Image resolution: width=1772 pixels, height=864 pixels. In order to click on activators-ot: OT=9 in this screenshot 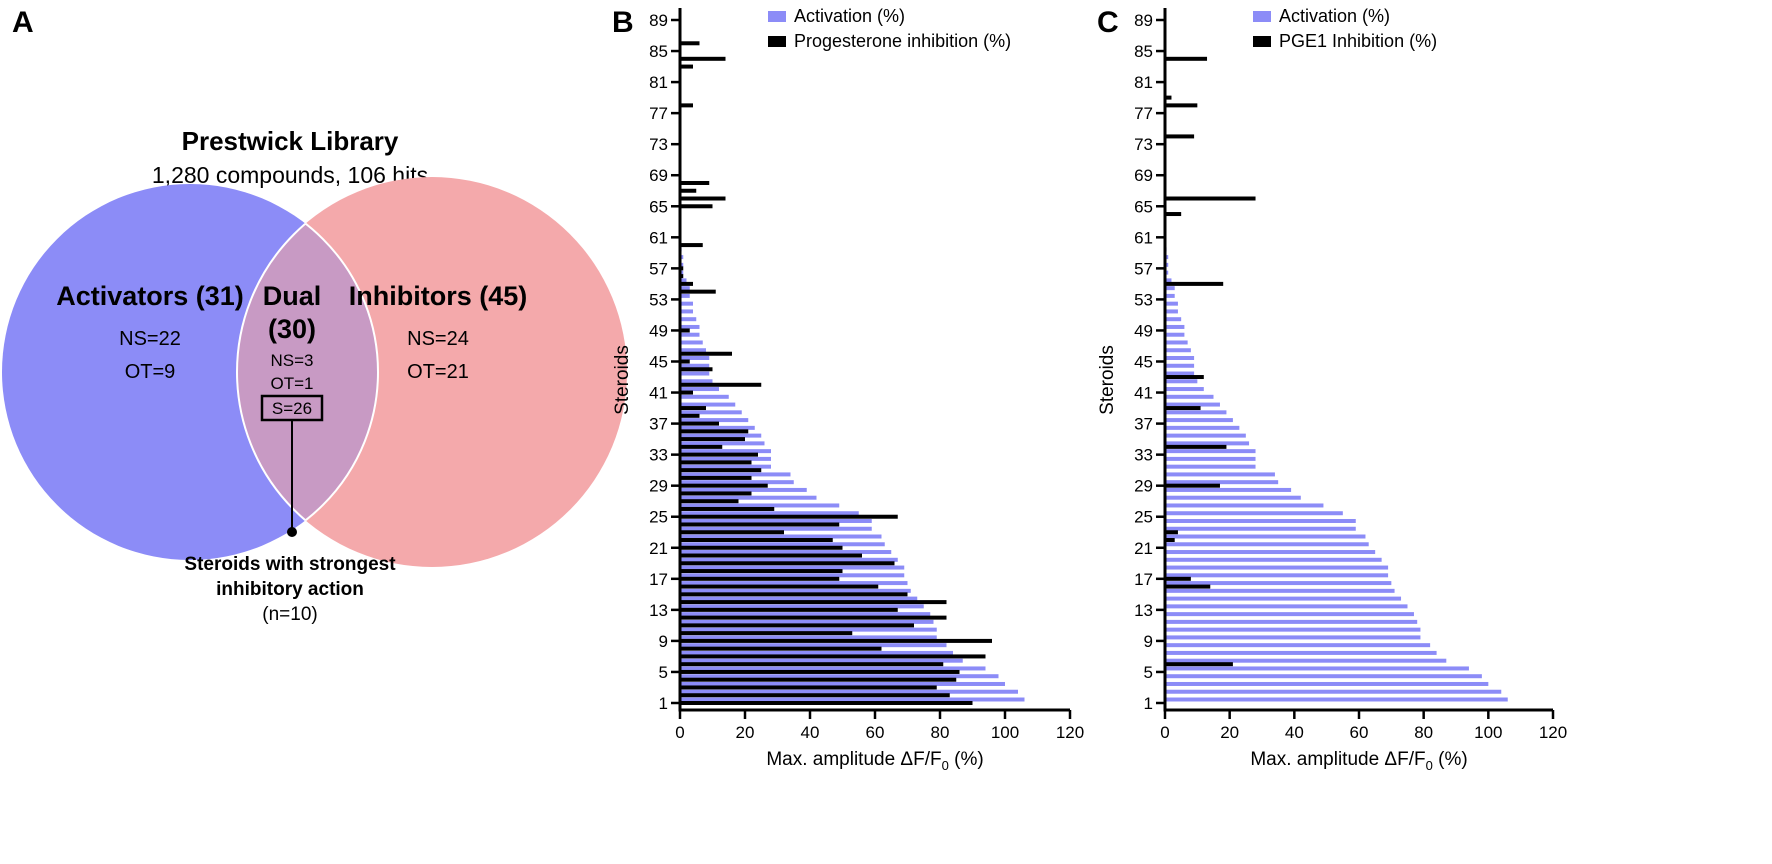, I will do `click(150, 372)`.